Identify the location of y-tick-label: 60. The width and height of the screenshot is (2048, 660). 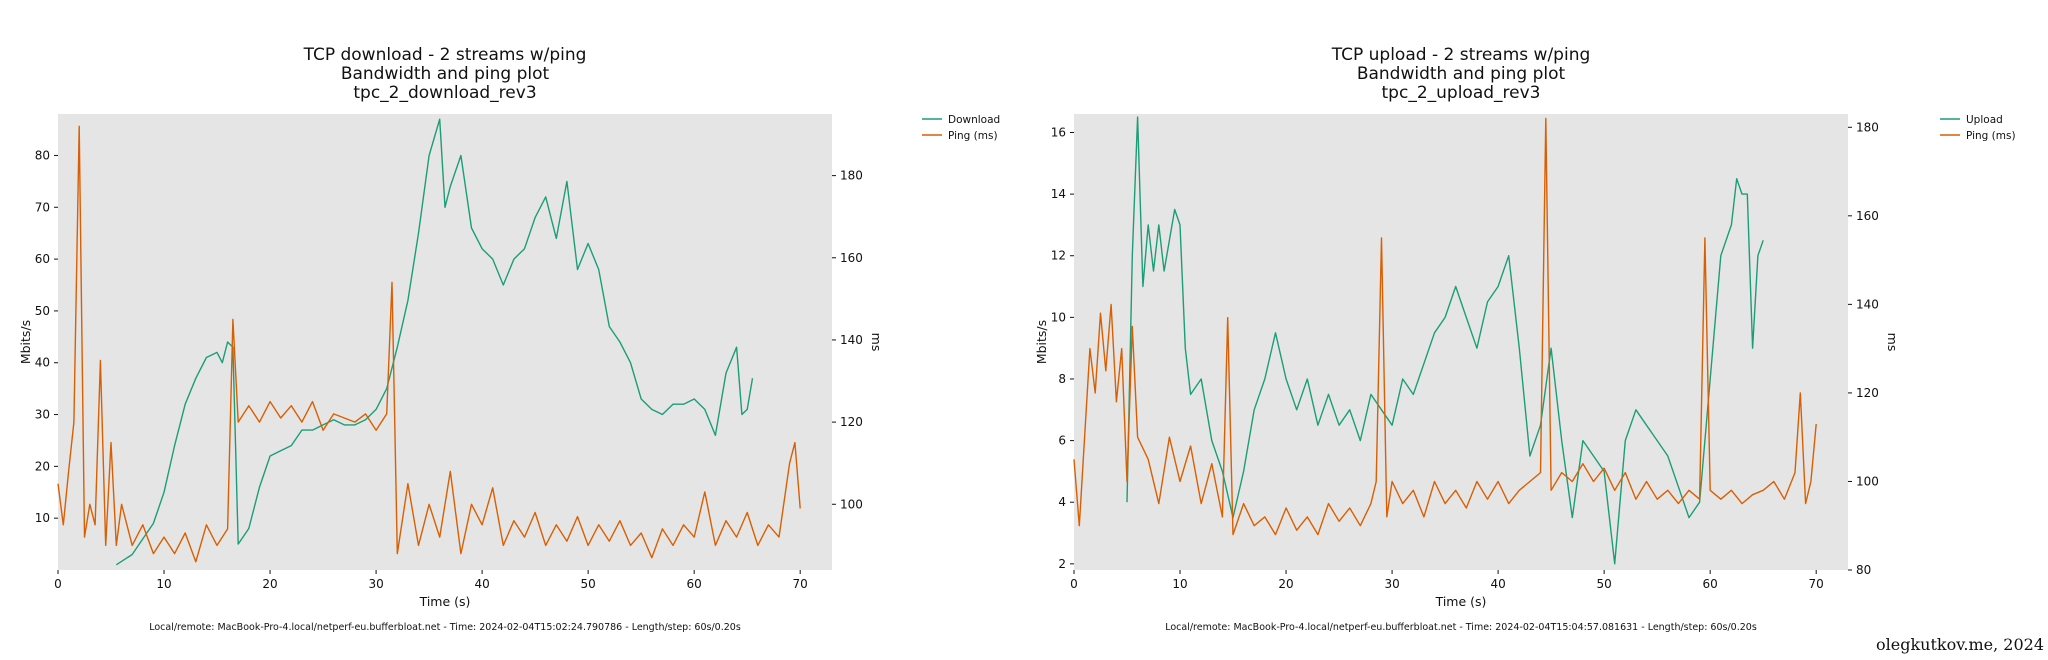
(42, 259).